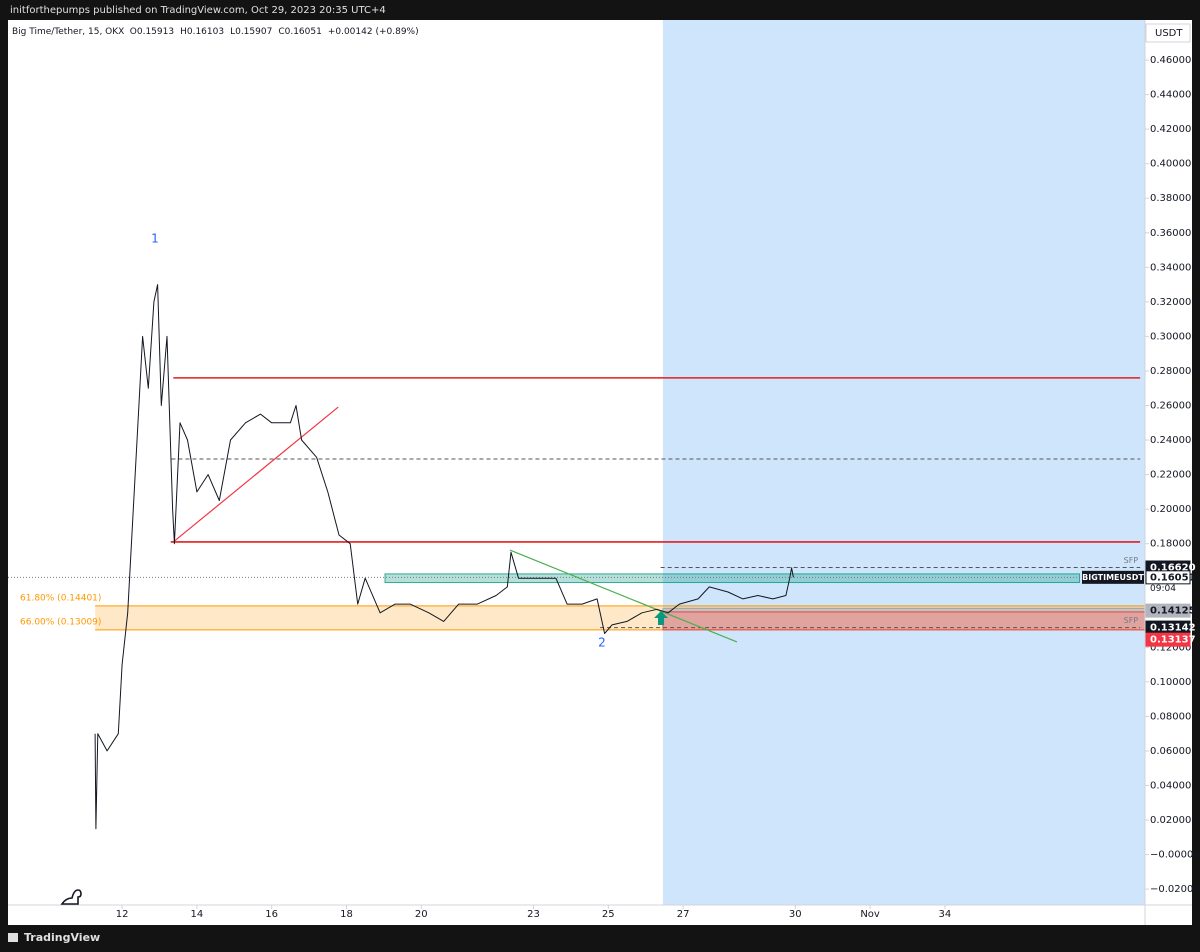  What do you see at coordinates (421, 914) in the screenshot?
I see `x-tick-label: 20` at bounding box center [421, 914].